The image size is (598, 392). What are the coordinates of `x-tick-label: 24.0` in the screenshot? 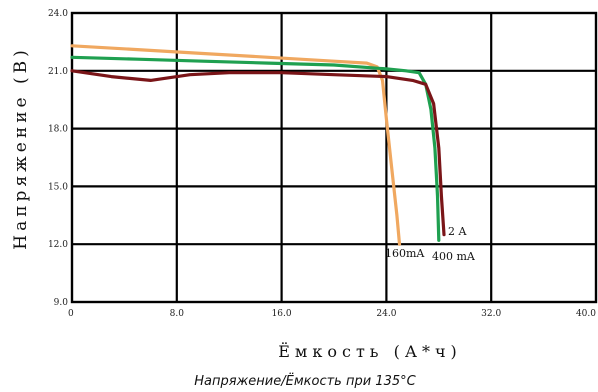 It's located at (386, 314).